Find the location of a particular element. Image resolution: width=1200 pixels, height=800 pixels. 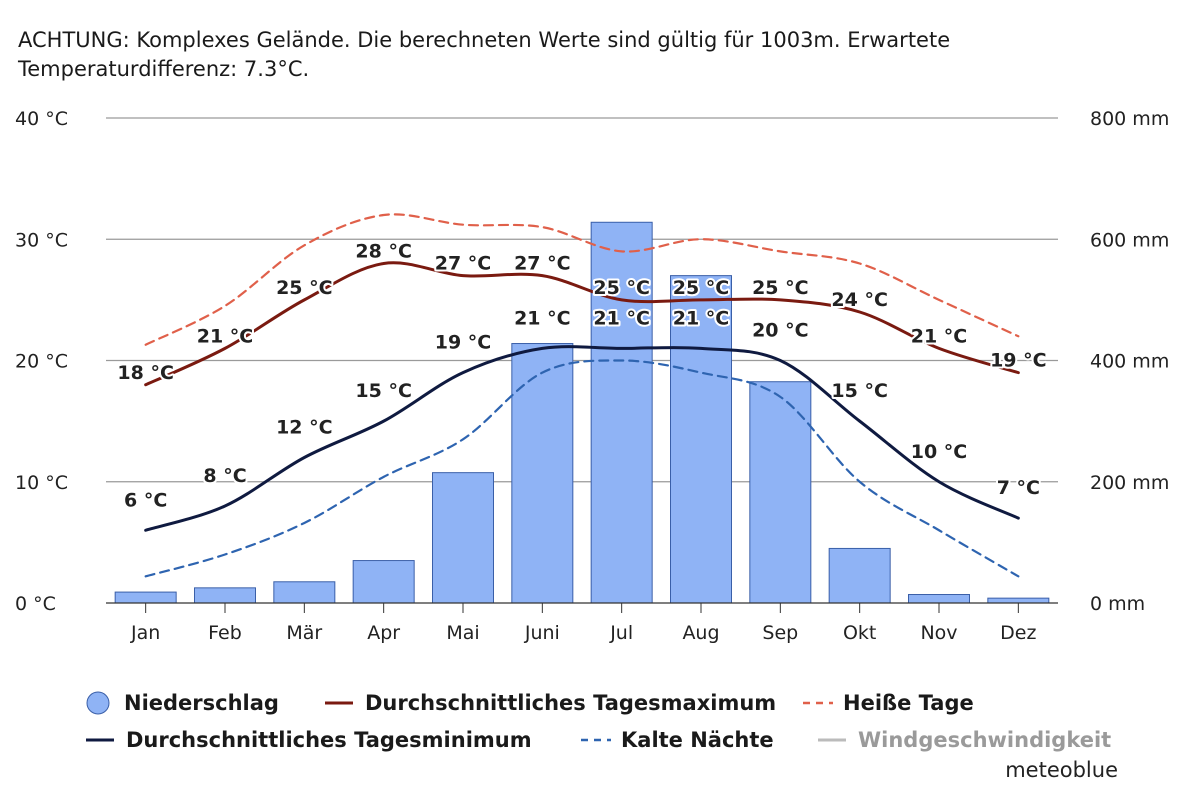

warning-line-2: Temperaturdifferenz: 7.3°C. is located at coordinates (164, 69).